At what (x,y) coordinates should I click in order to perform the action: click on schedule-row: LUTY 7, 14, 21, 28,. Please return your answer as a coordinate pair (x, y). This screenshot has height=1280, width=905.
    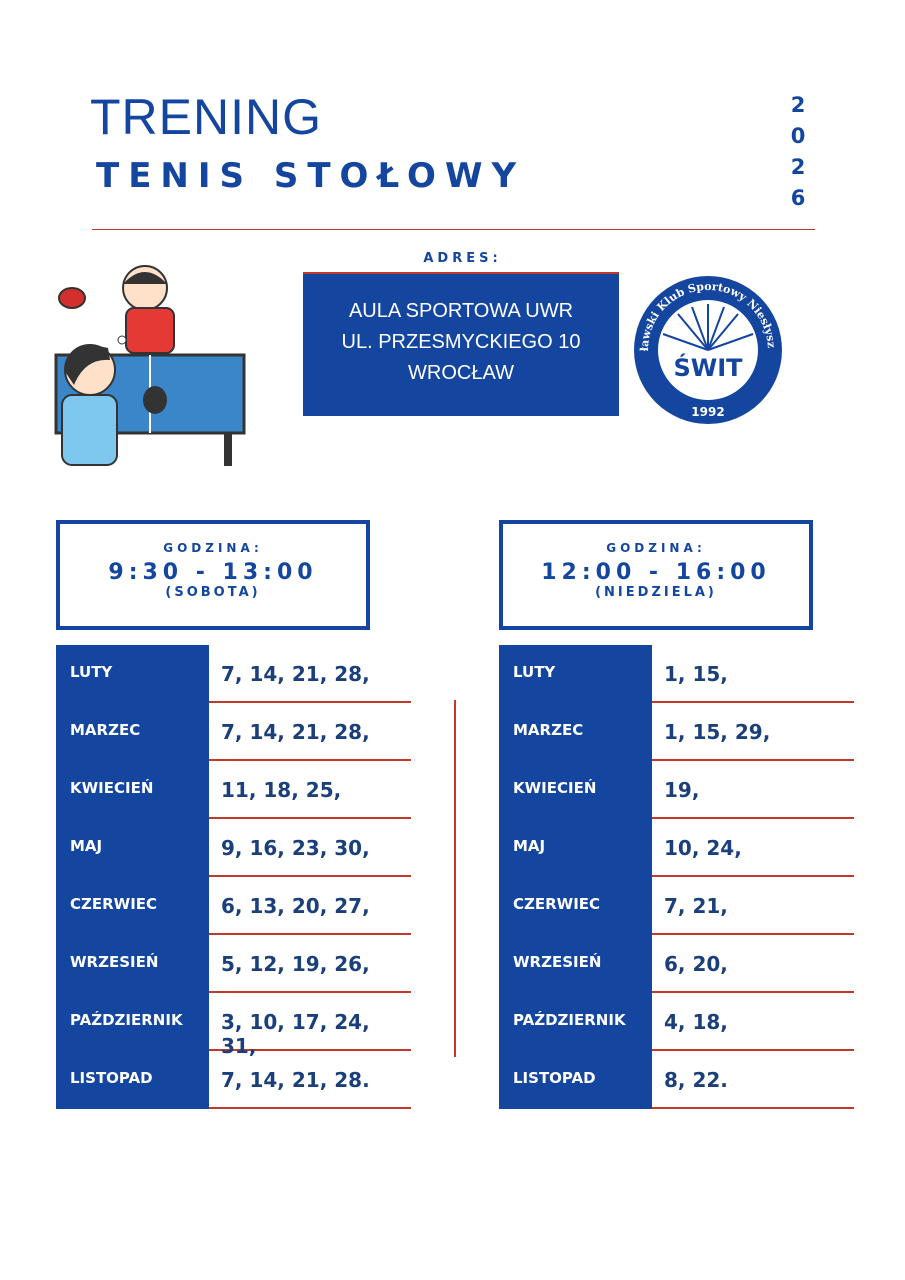
    Looking at the image, I should click on (233, 674).